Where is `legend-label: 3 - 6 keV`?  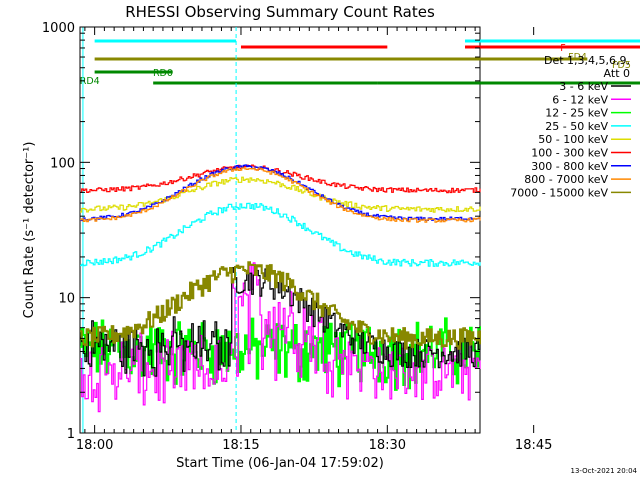
legend-label: 3 - 6 keV is located at coordinates (583, 86).